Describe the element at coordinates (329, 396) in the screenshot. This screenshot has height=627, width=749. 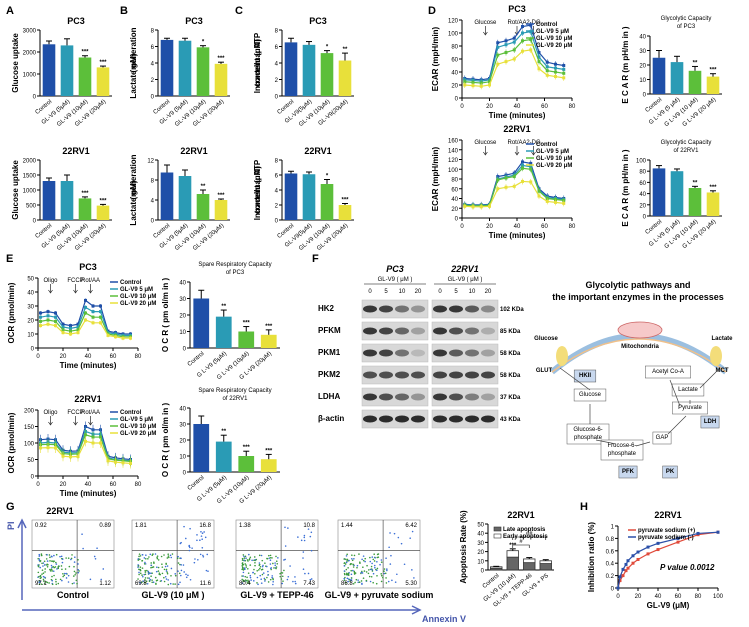
I see `blot-protein-label: LDHA` at that location.